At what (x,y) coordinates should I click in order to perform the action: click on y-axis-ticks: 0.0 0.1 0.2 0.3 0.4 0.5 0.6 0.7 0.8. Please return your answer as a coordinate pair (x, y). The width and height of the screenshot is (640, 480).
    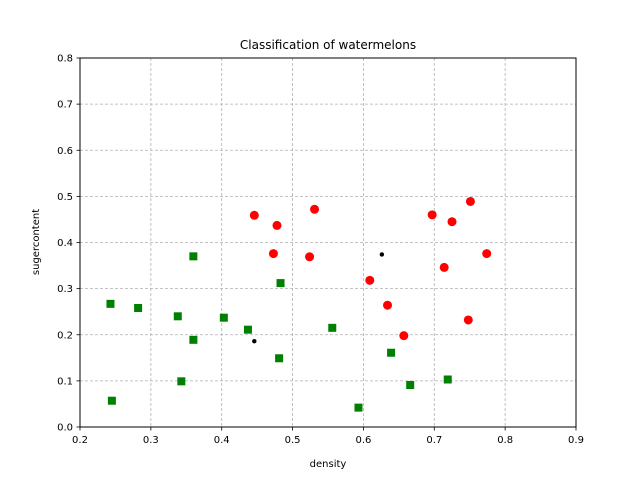
    Looking at the image, I should click on (68, 244).